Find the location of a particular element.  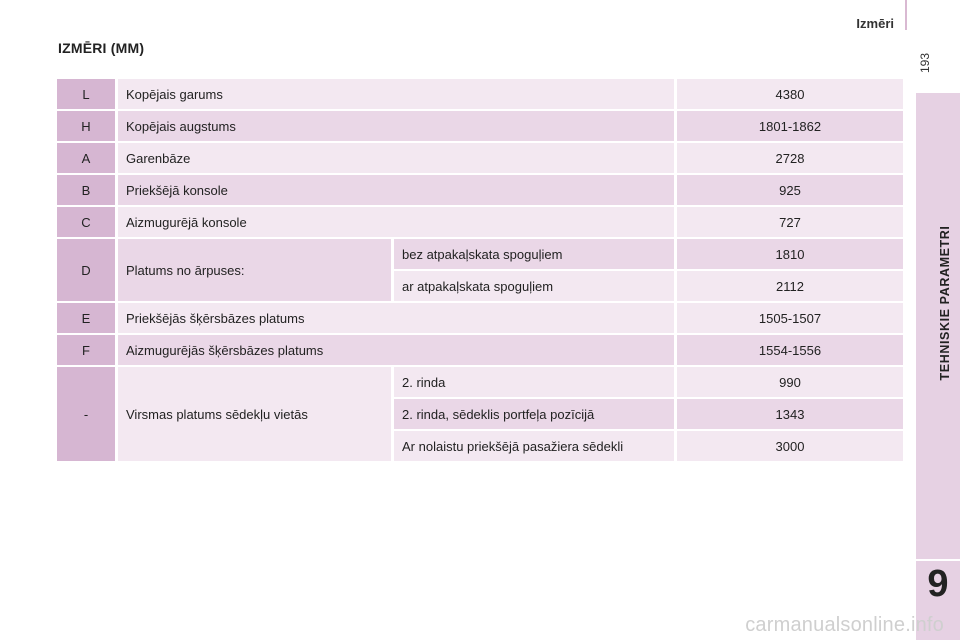

row-code: A is located at coordinates (86, 158).